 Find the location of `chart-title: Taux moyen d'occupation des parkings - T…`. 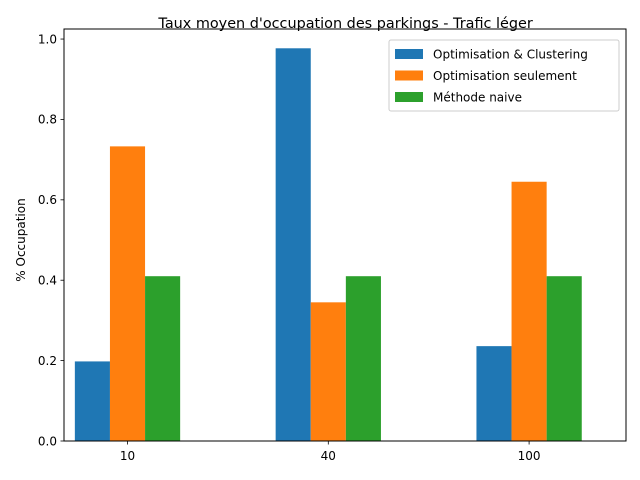

chart-title: Taux moyen d'occupation des parkings - T… is located at coordinates (344, 24).